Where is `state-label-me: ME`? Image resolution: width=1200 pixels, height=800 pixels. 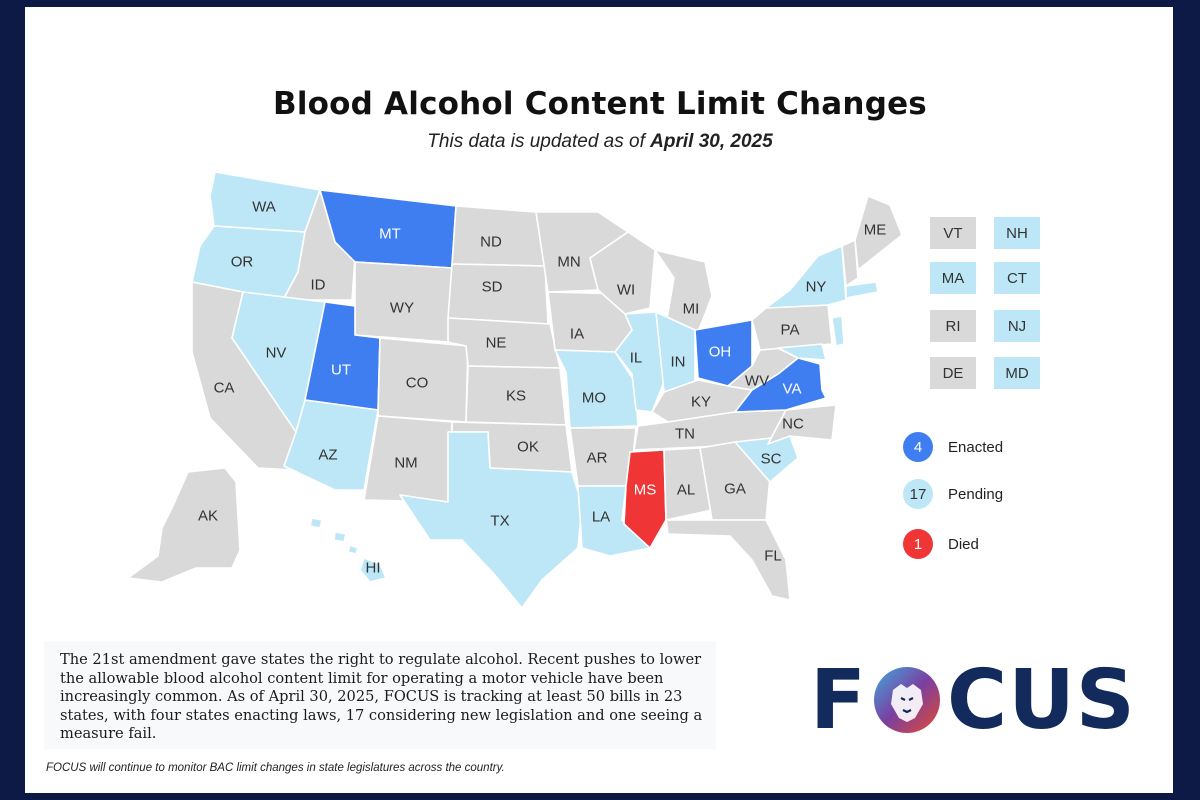
state-label-me: ME is located at coordinates (875, 230).